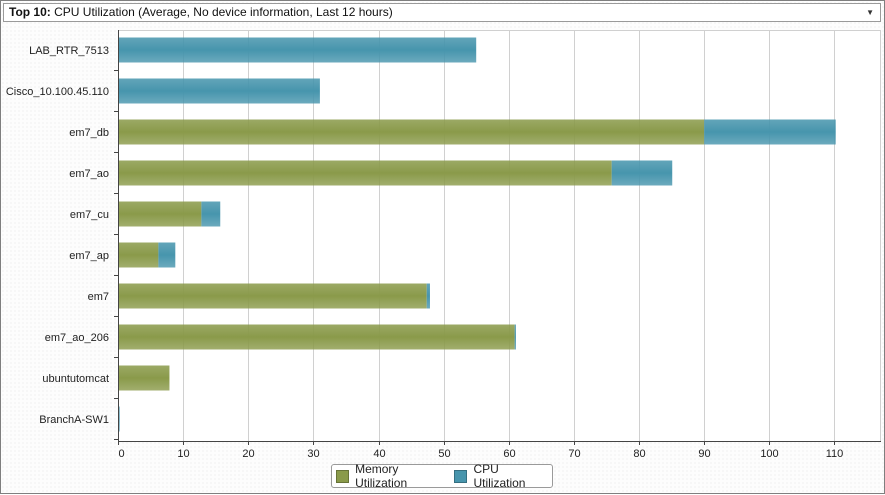 This screenshot has height=495, width=885. What do you see at coordinates (509, 454) in the screenshot?
I see `x-tick-label: 60` at bounding box center [509, 454].